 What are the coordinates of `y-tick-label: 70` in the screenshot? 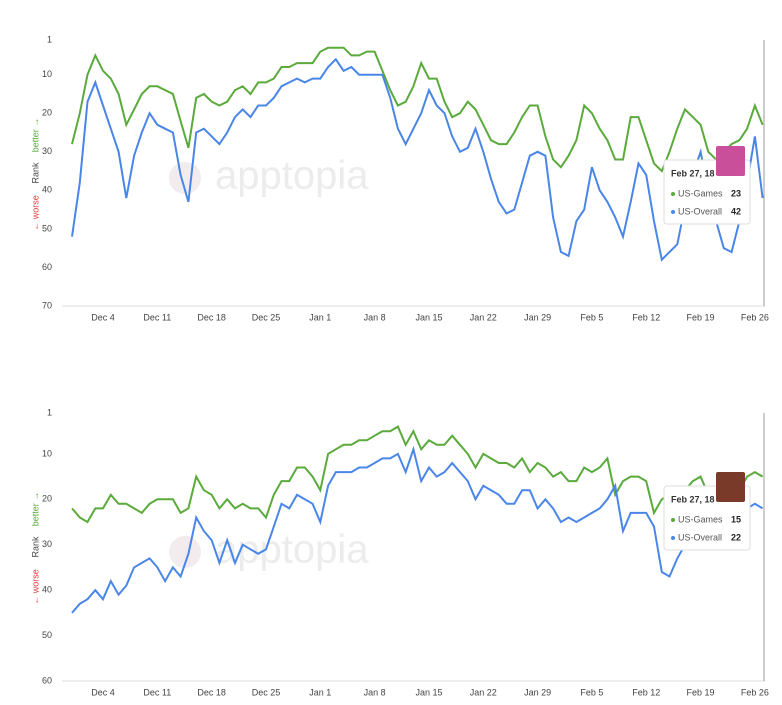 It's located at (47, 305).